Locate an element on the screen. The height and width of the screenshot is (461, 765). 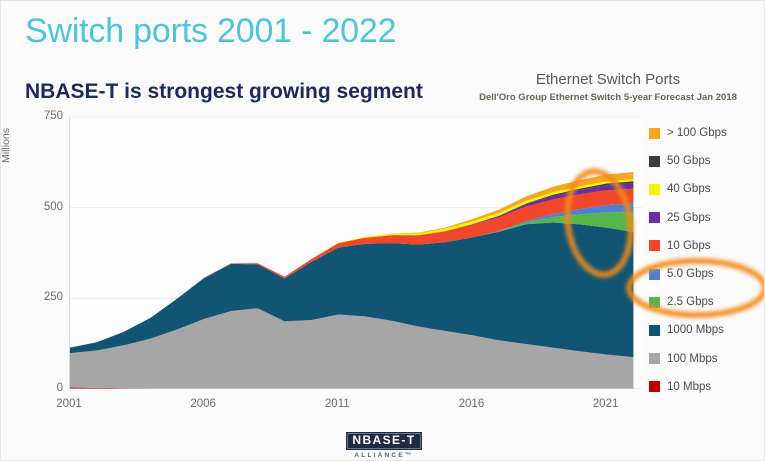
y-axis-tick-label: 750 is located at coordinates (53, 116).